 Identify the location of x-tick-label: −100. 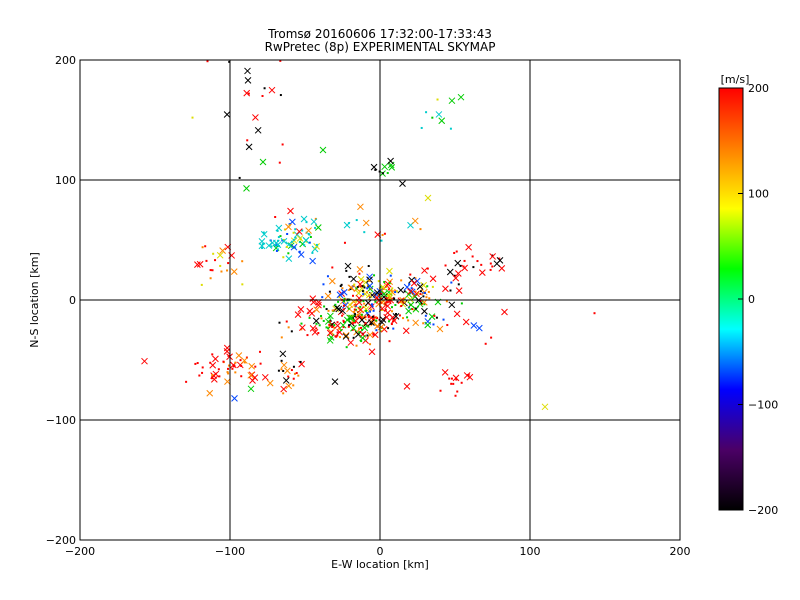
(230, 551).